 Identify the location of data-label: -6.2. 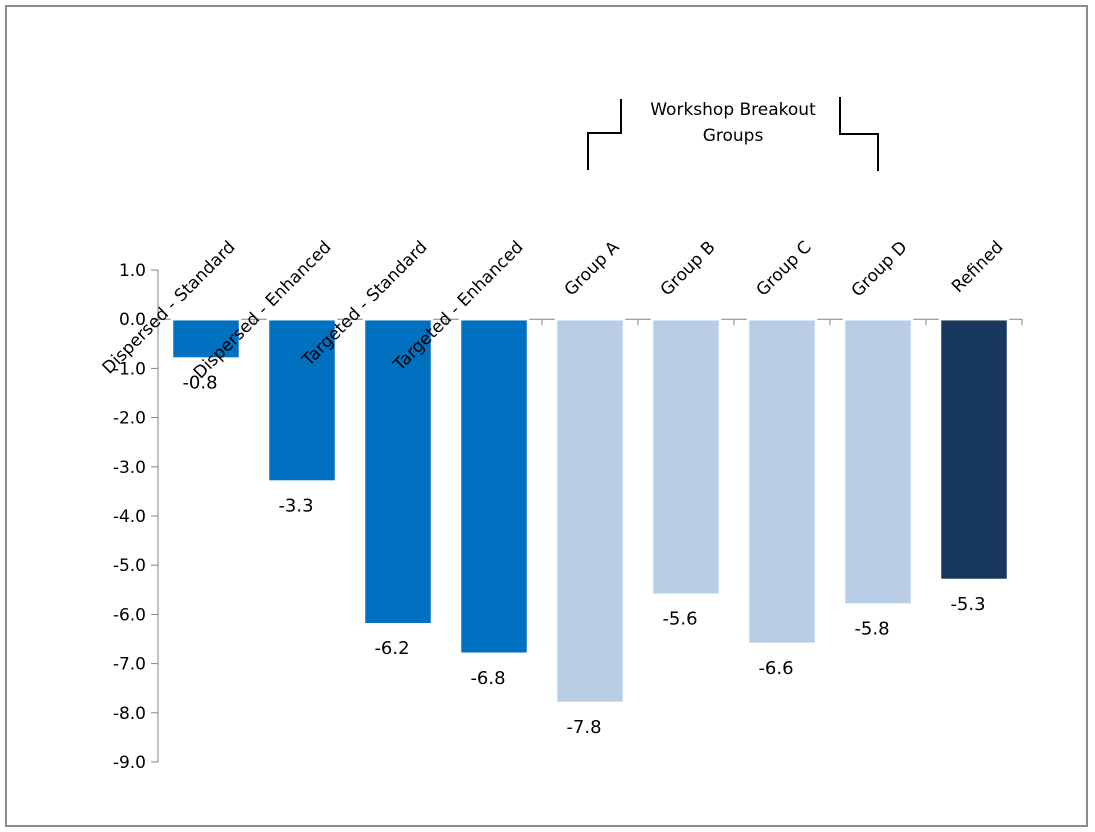
(391, 648).